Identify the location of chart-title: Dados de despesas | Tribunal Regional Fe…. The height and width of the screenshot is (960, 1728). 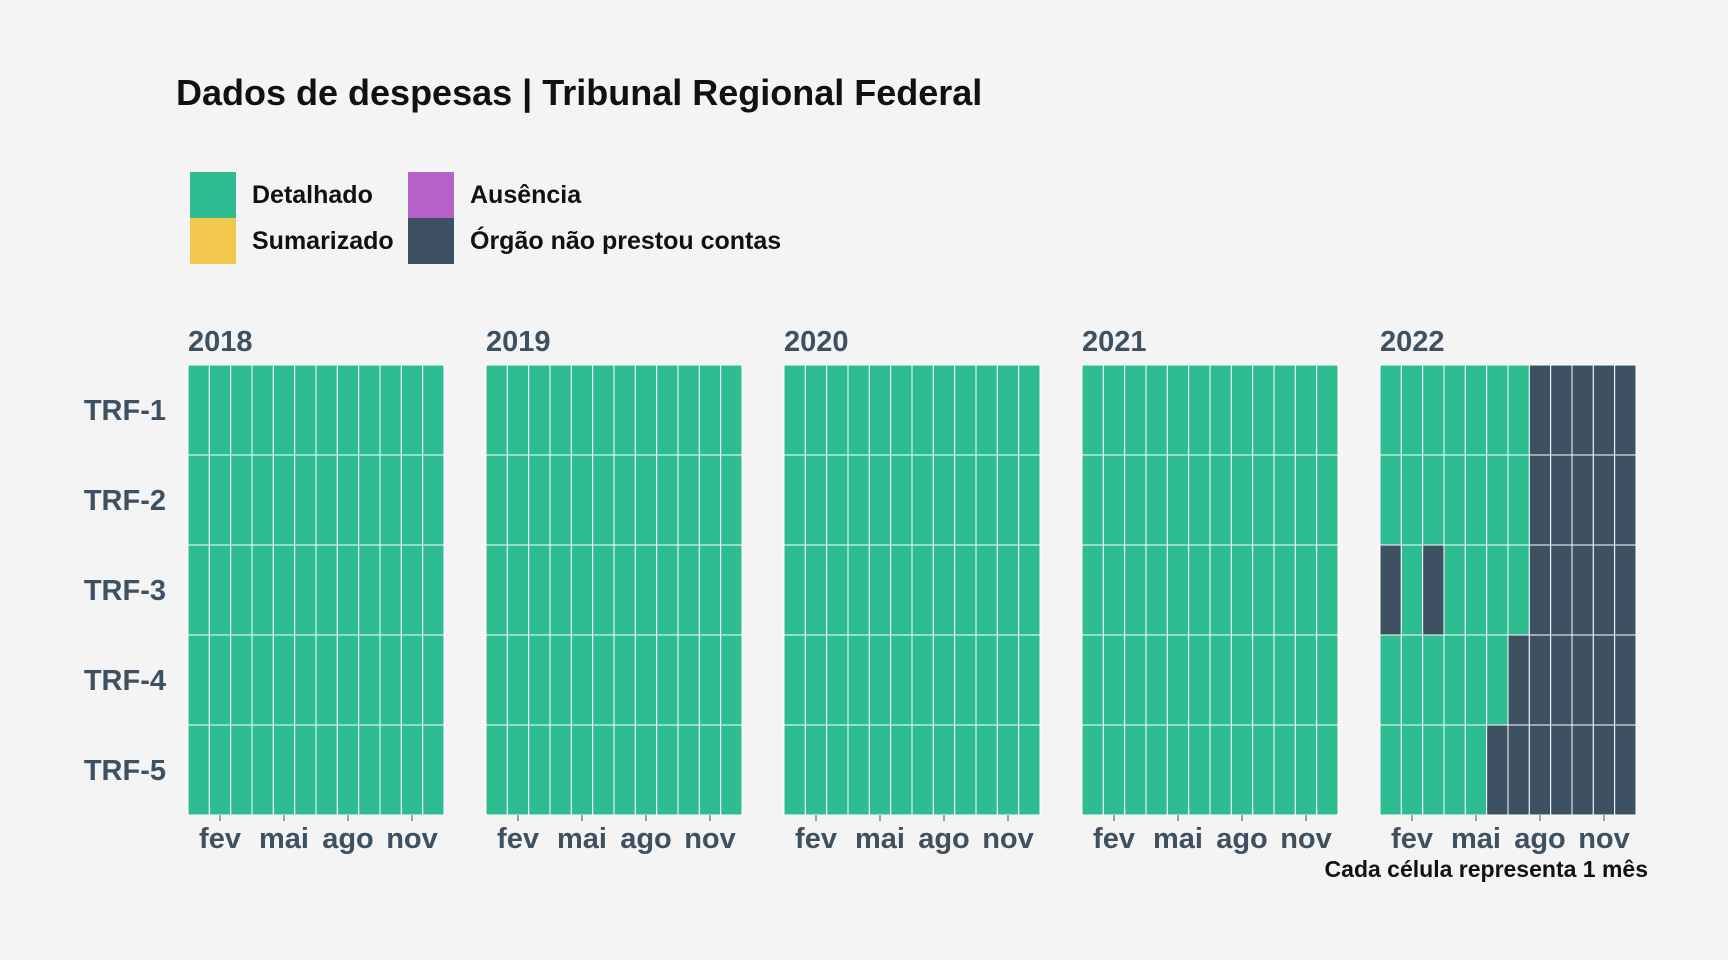
(579, 92).